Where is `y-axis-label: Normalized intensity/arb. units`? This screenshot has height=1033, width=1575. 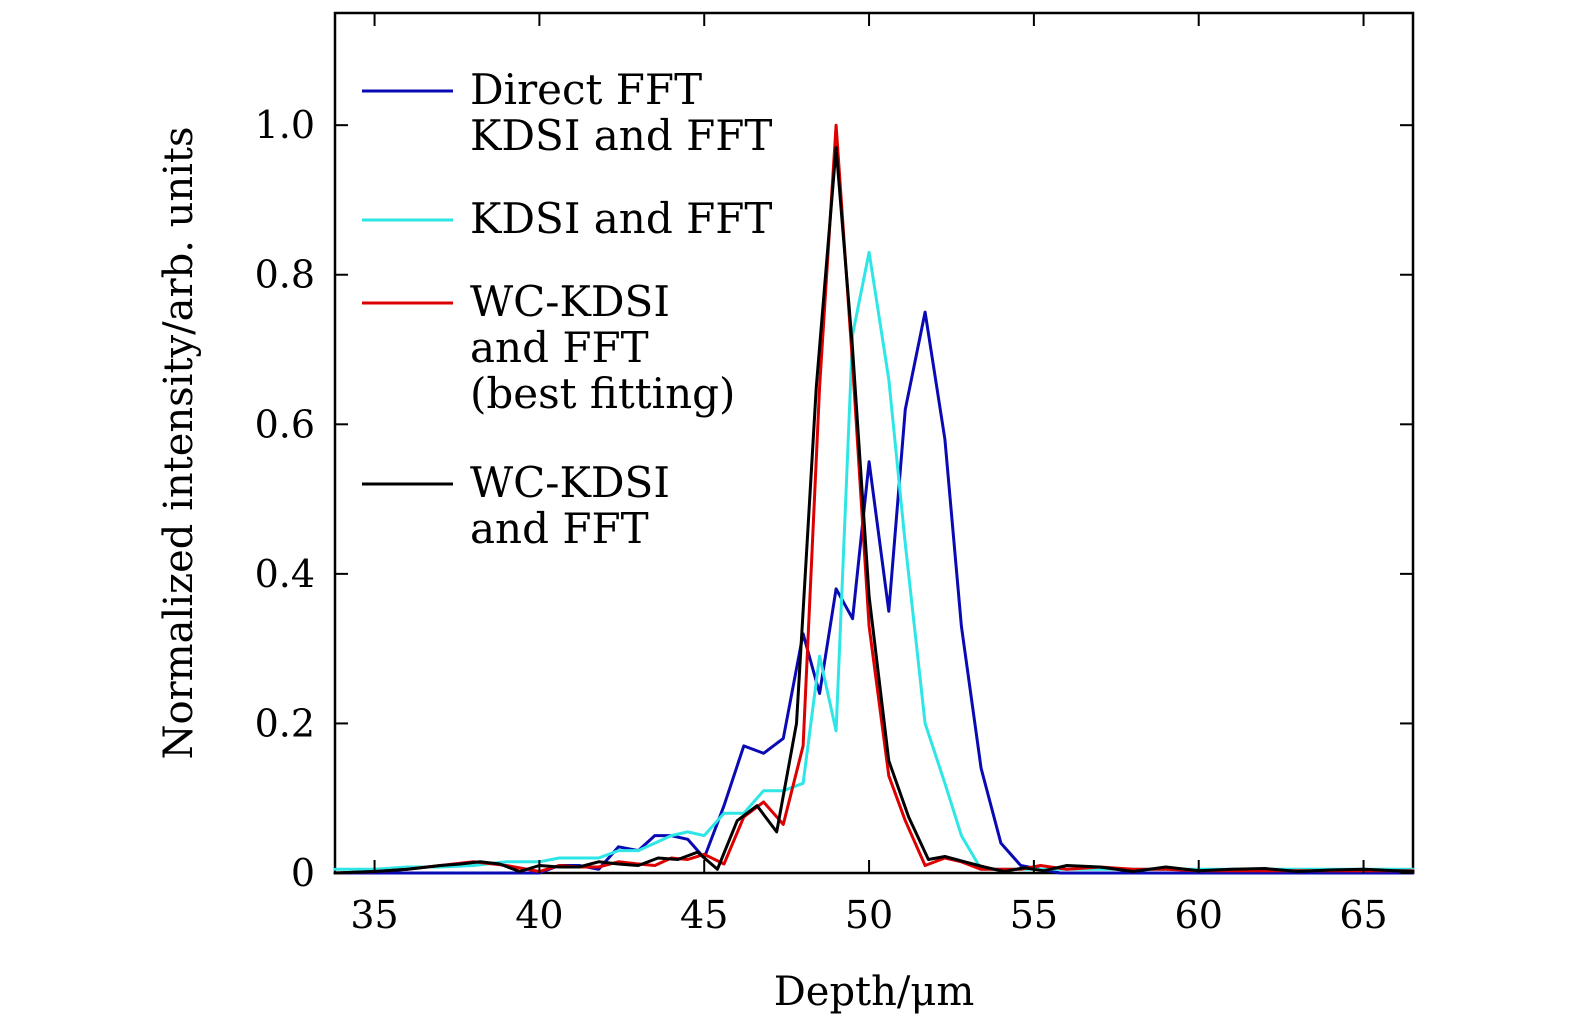
y-axis-label: Normalized intensity/arb. units is located at coordinates (179, 442).